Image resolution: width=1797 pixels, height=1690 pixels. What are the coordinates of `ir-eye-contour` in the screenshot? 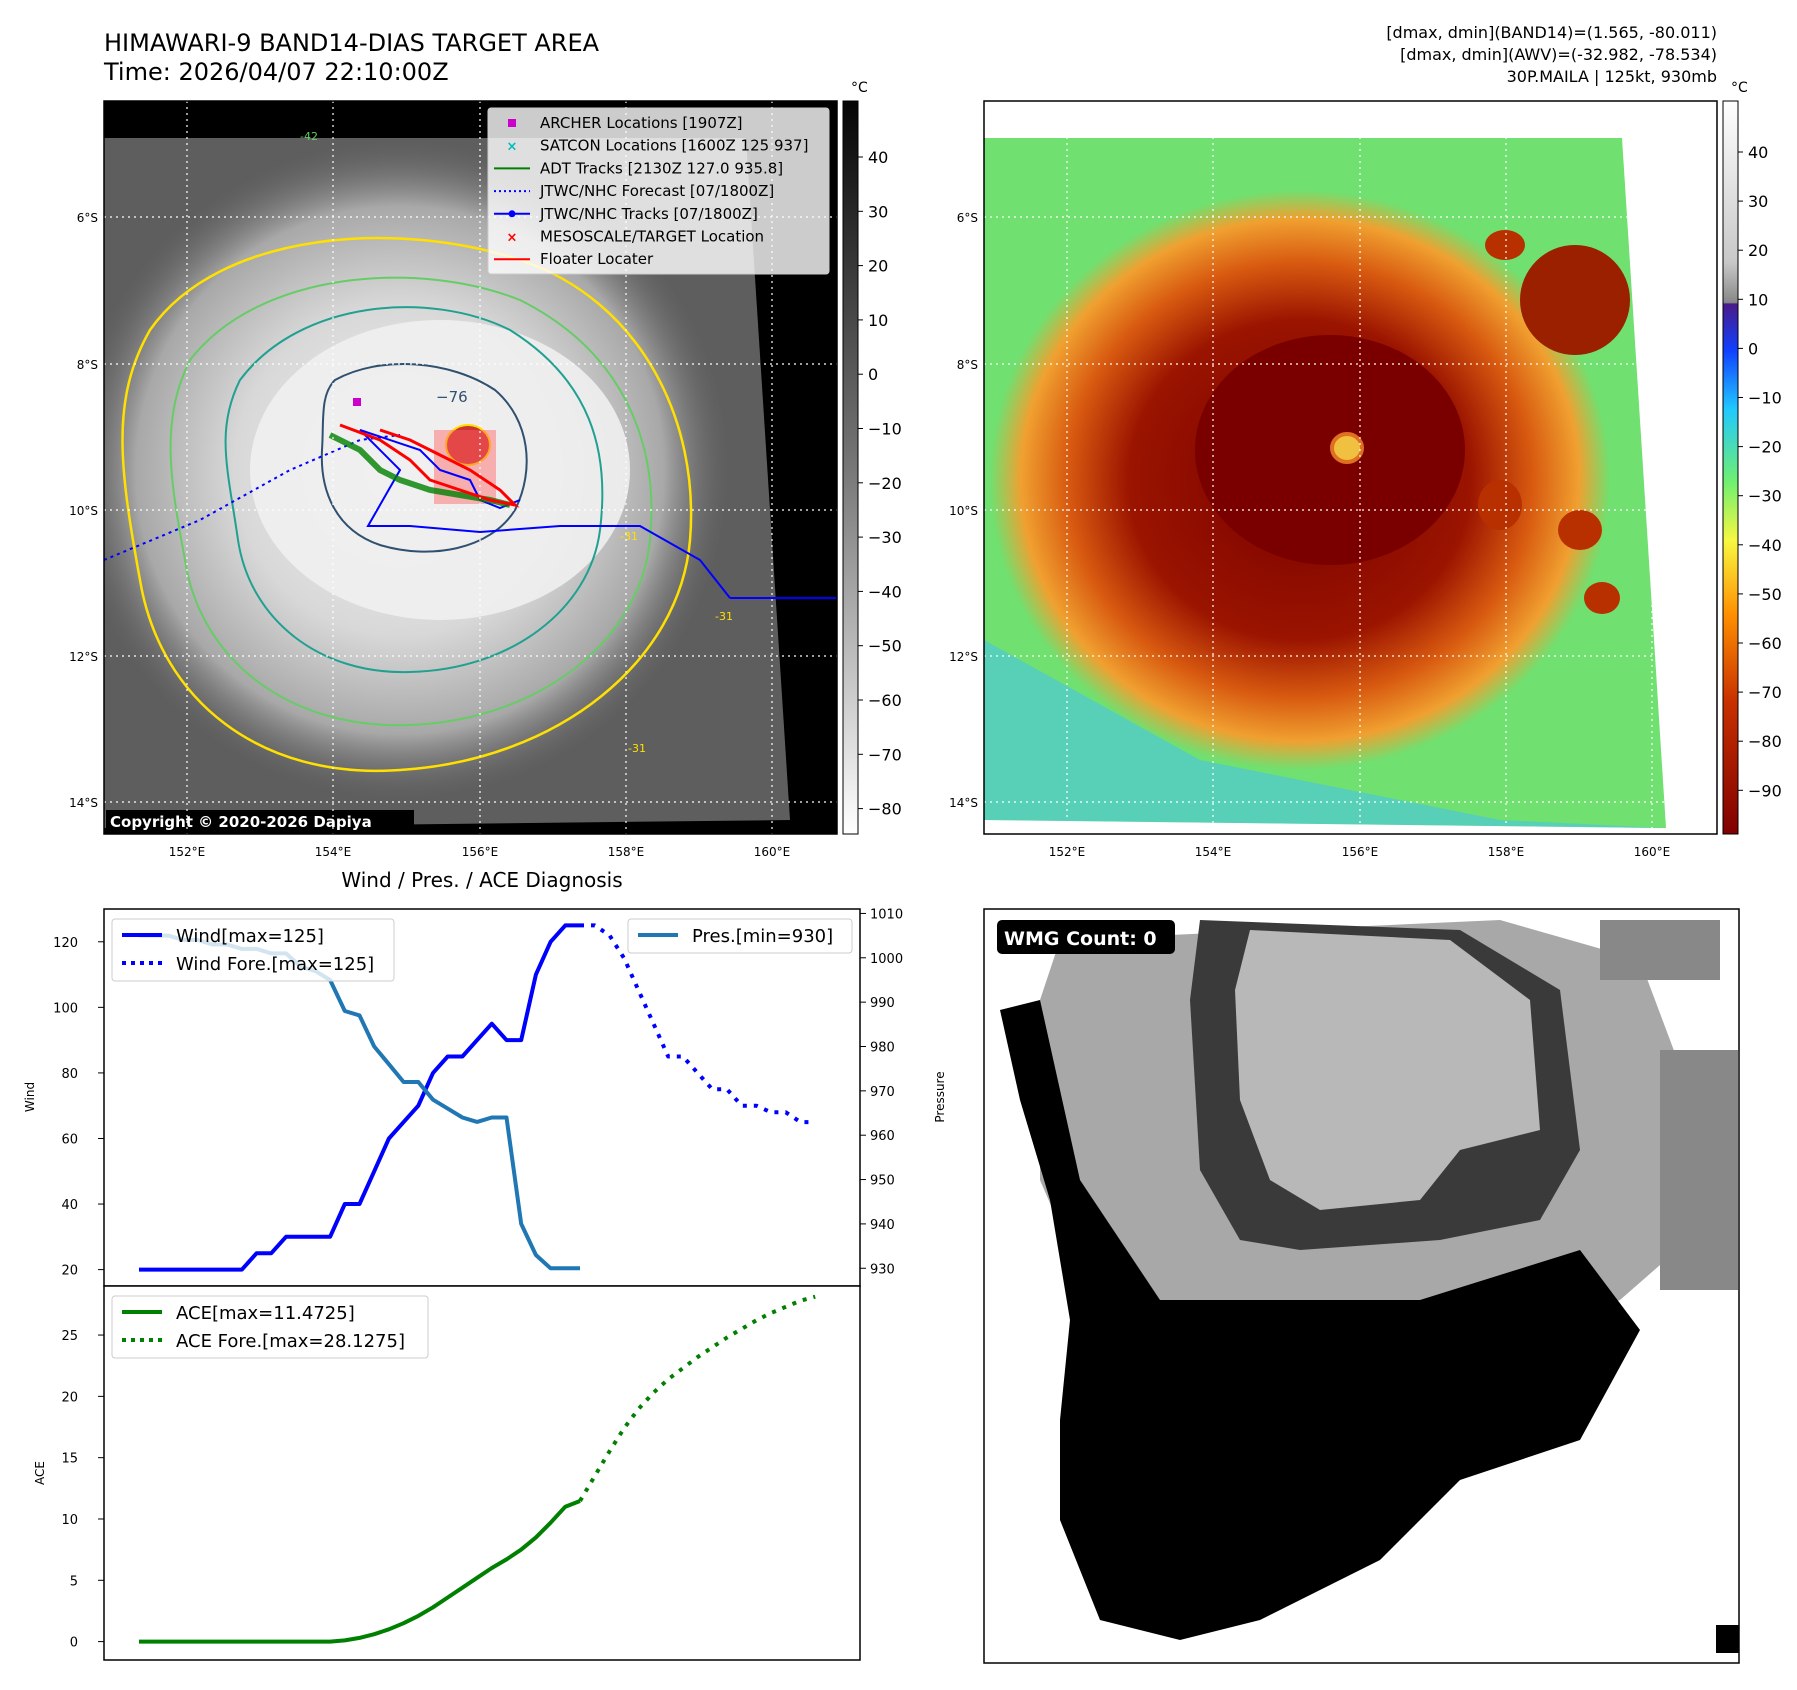 It's located at (468, 445).